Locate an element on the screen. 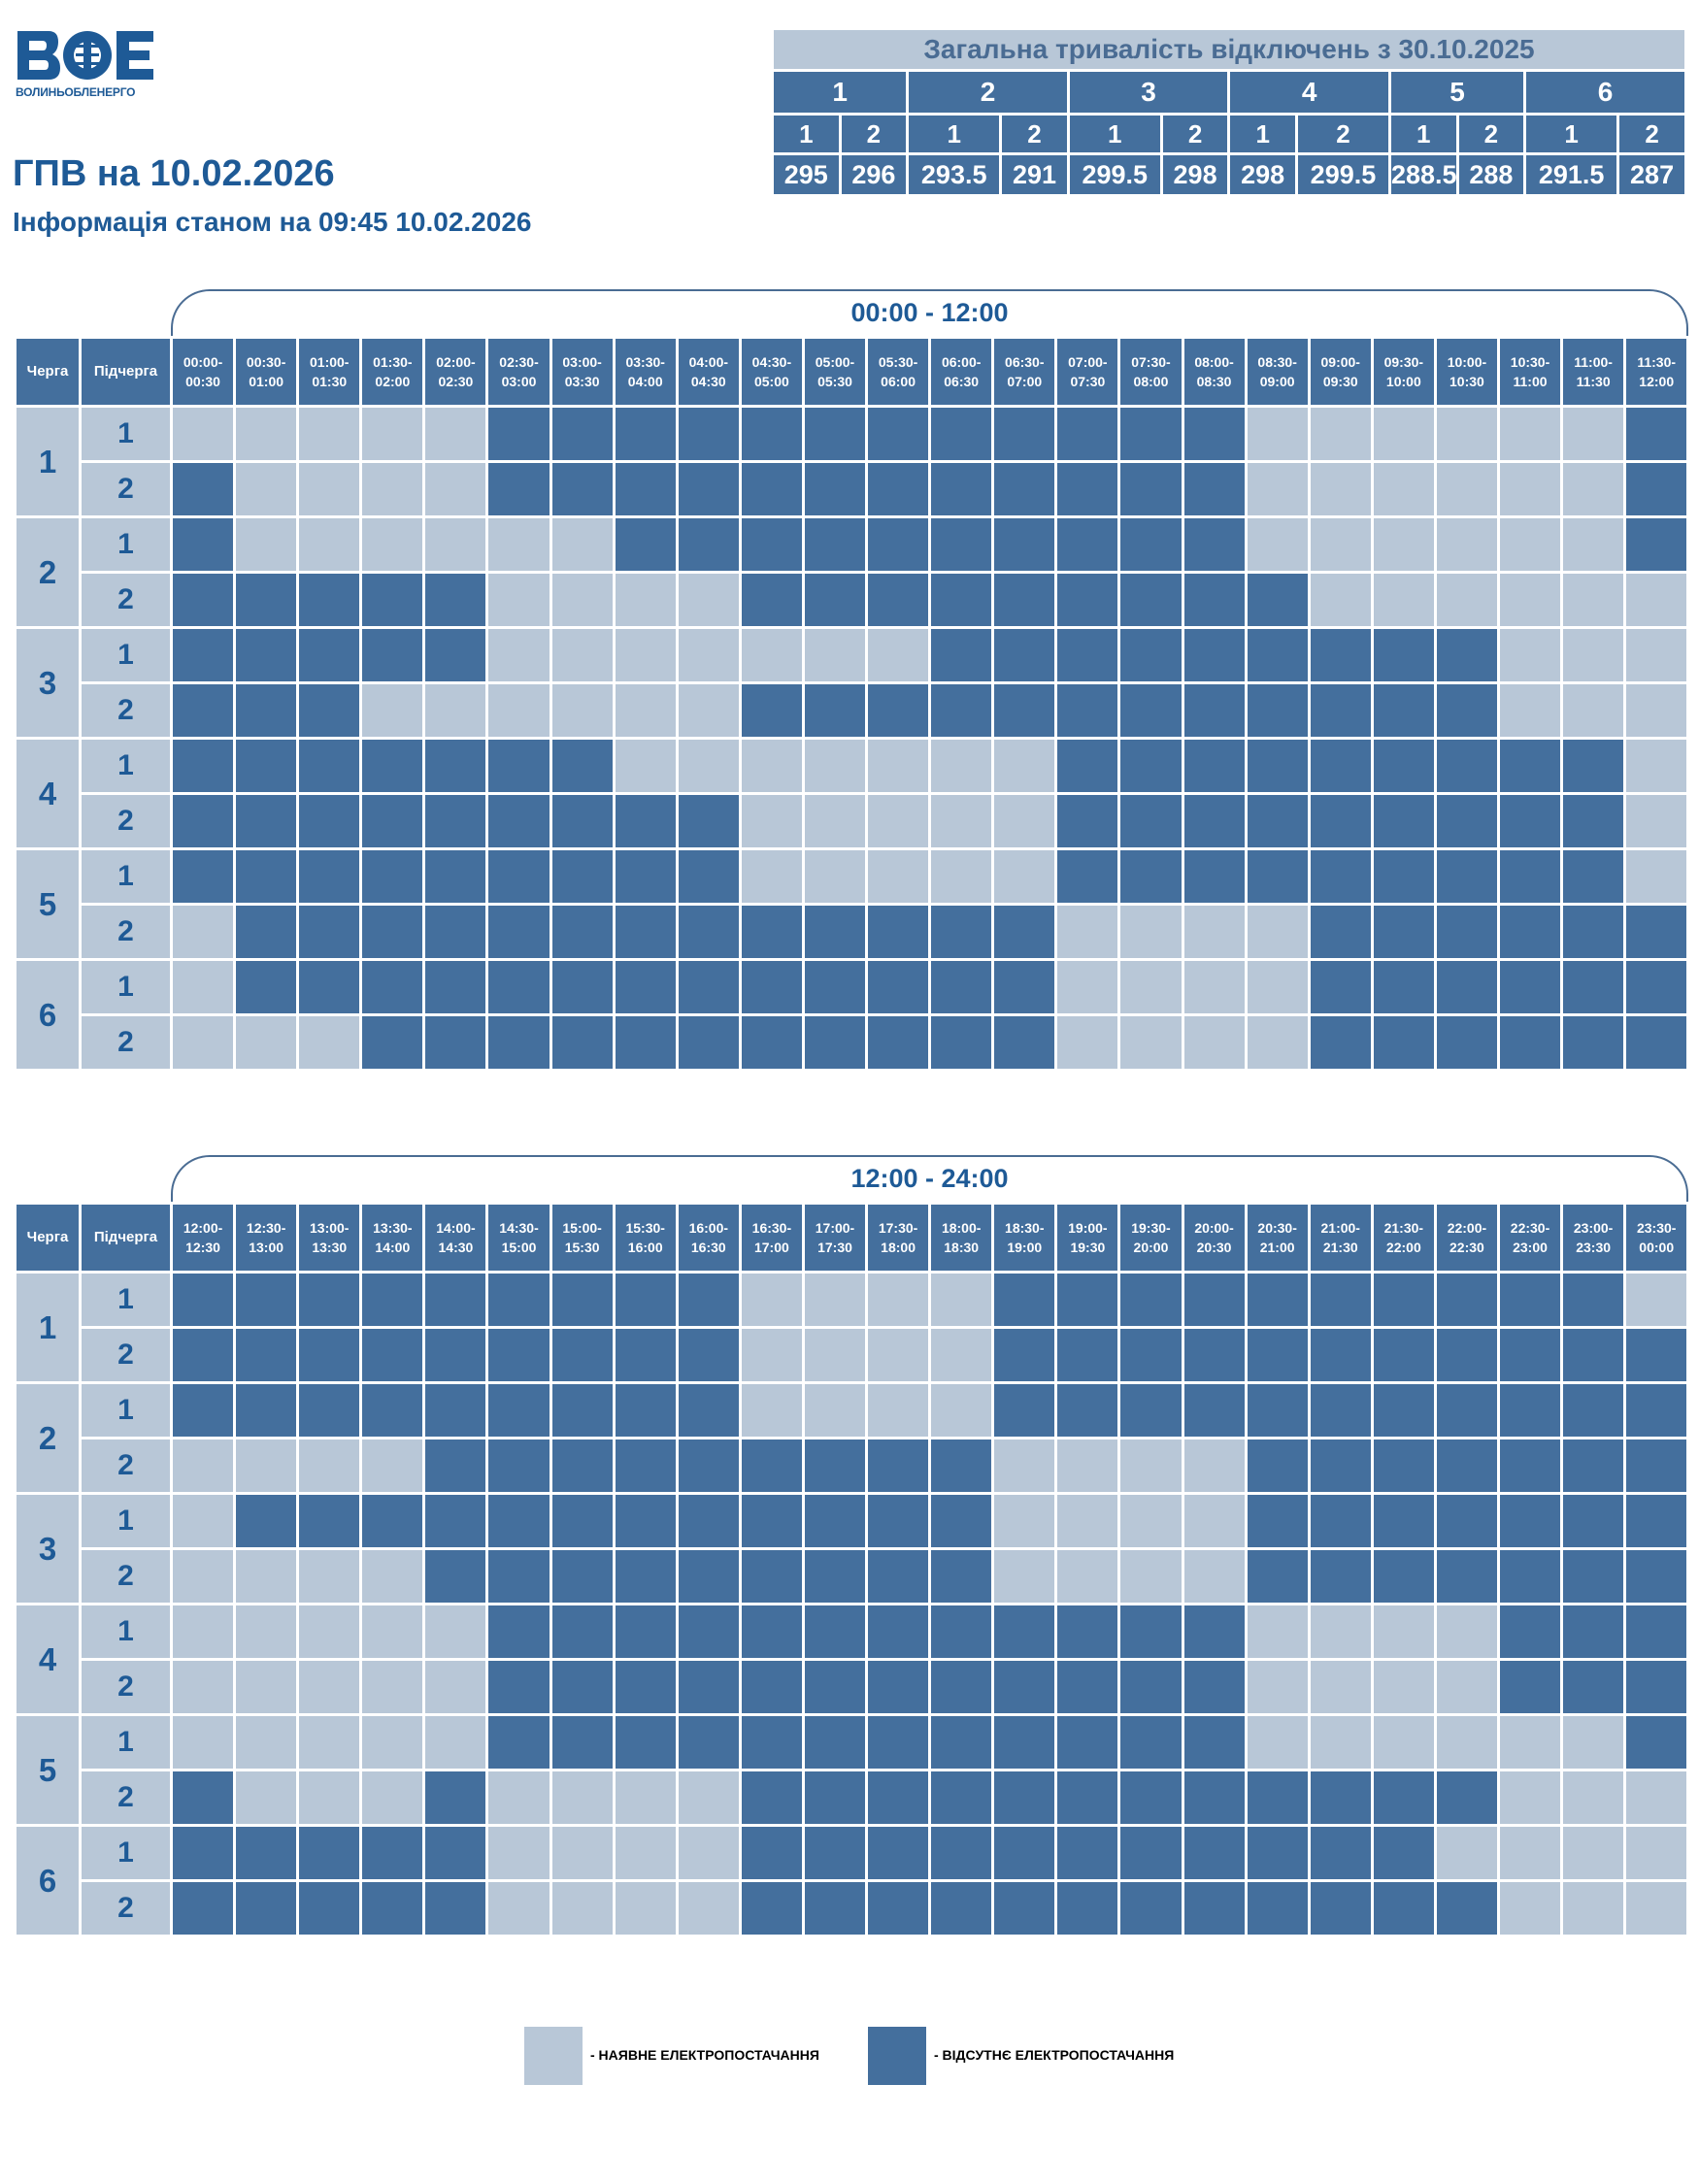  time-slot-end: 05:00 is located at coordinates (771, 381).